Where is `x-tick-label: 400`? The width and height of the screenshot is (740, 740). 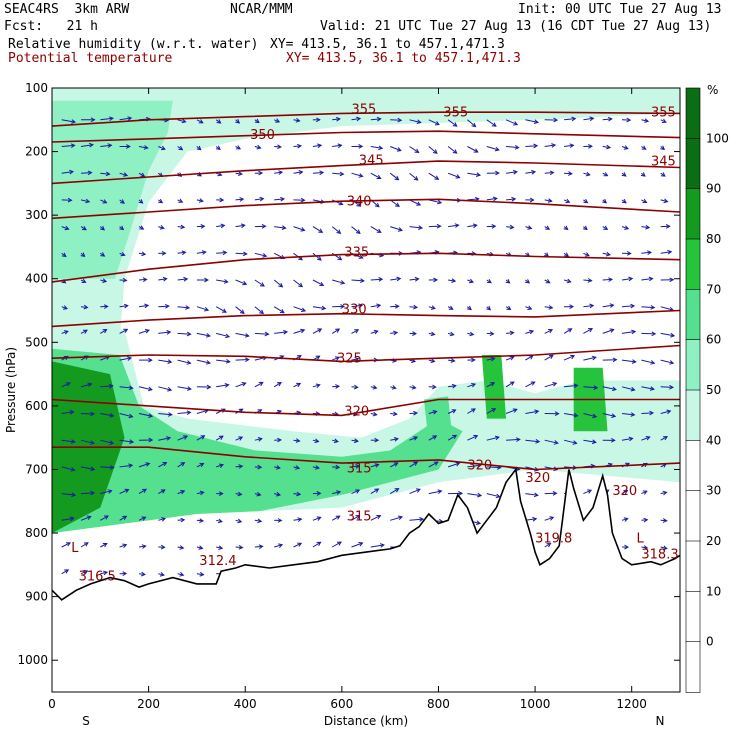
x-tick-label: 400 is located at coordinates (245, 704).